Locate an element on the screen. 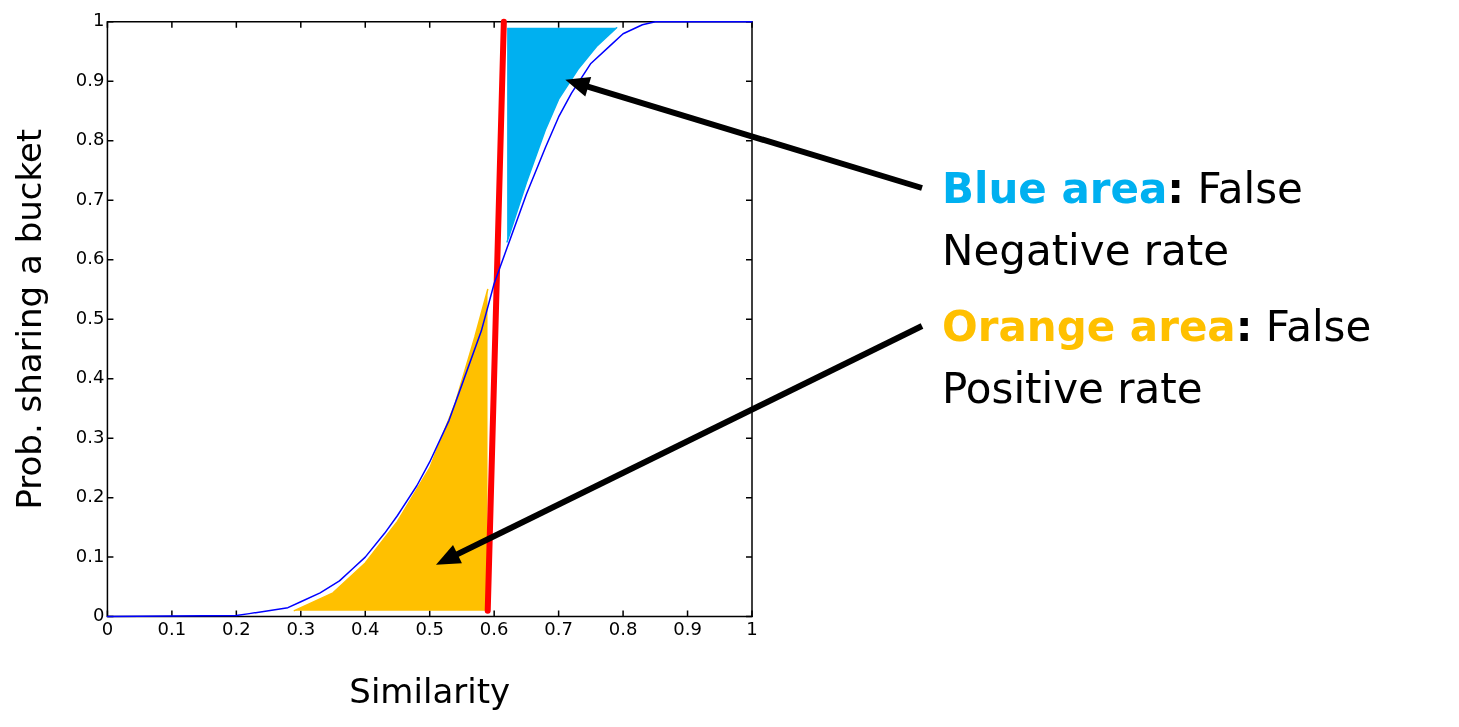 The image size is (1459, 727). x-tick-label: 0.8 is located at coordinates (623, 629).